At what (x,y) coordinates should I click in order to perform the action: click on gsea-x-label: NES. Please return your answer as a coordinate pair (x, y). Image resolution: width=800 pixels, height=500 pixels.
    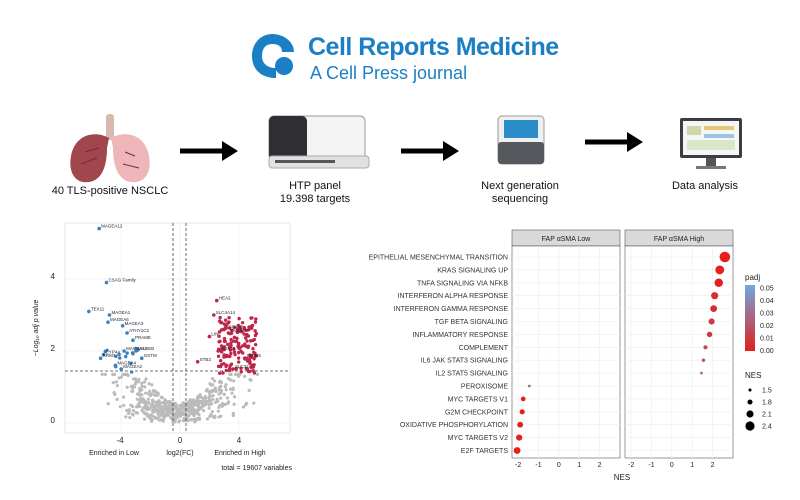
    Looking at the image, I should click on (622, 477).